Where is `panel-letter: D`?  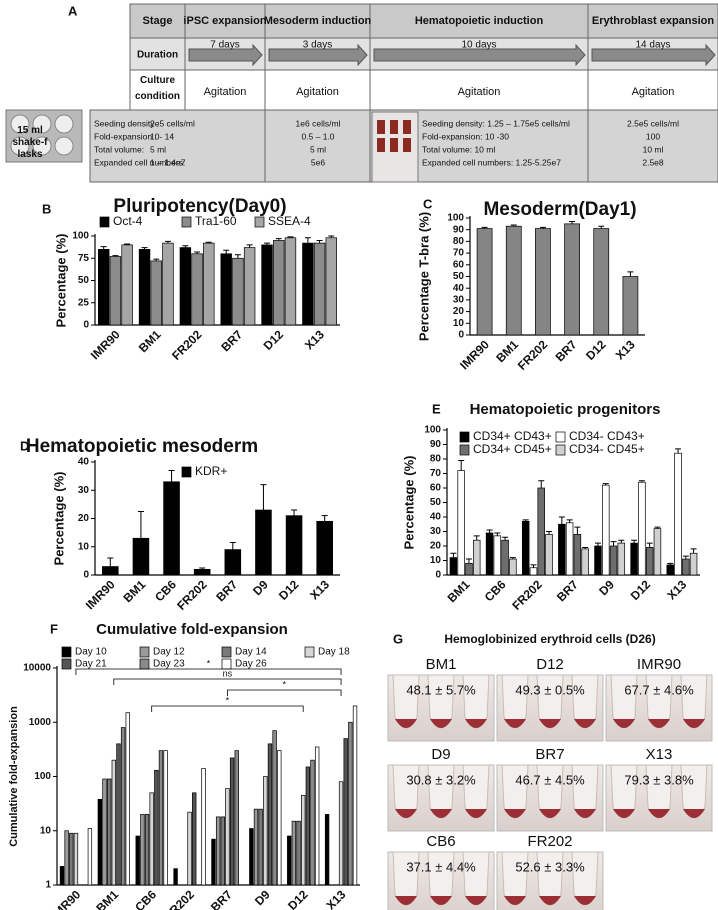 panel-letter: D is located at coordinates (24, 445).